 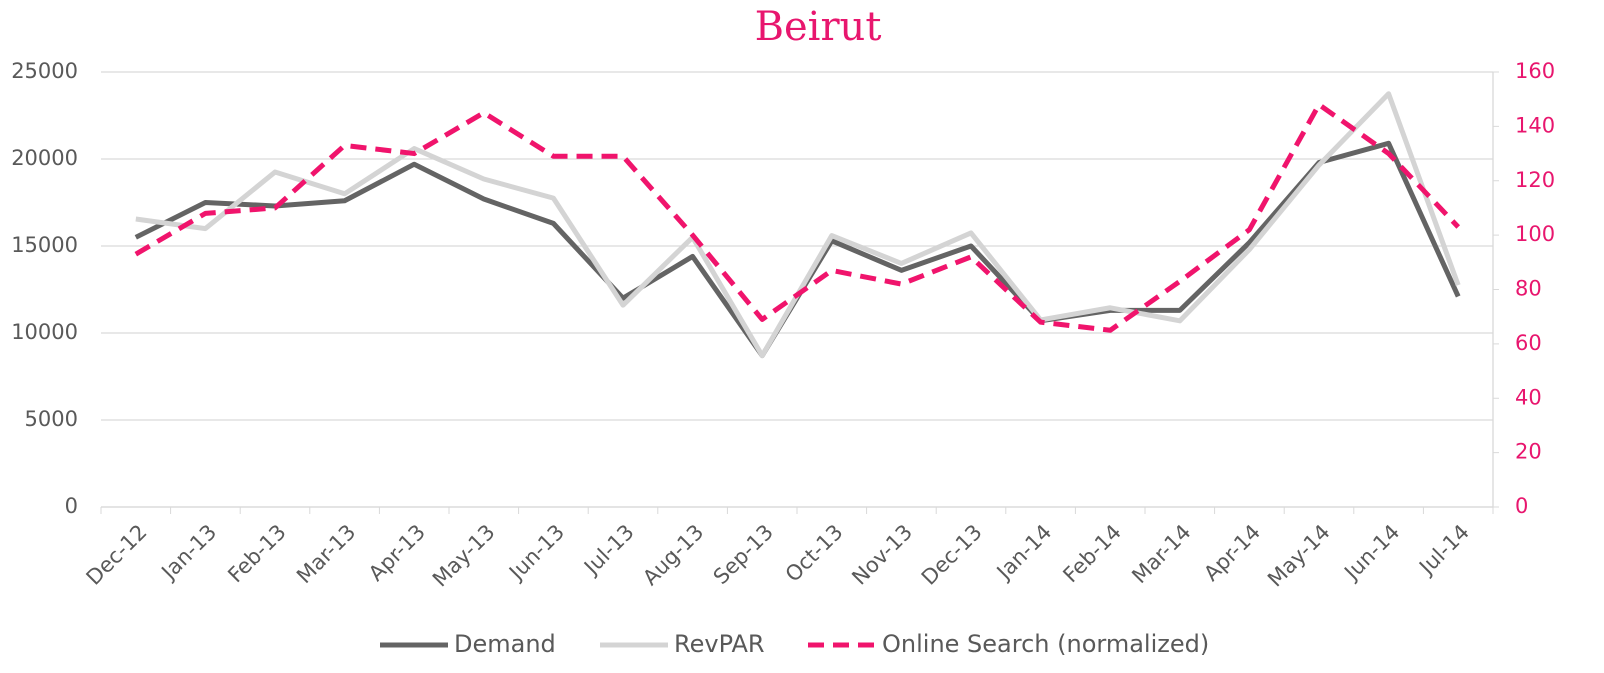 I want to click on legend-label: Demand, so click(x=505, y=644).